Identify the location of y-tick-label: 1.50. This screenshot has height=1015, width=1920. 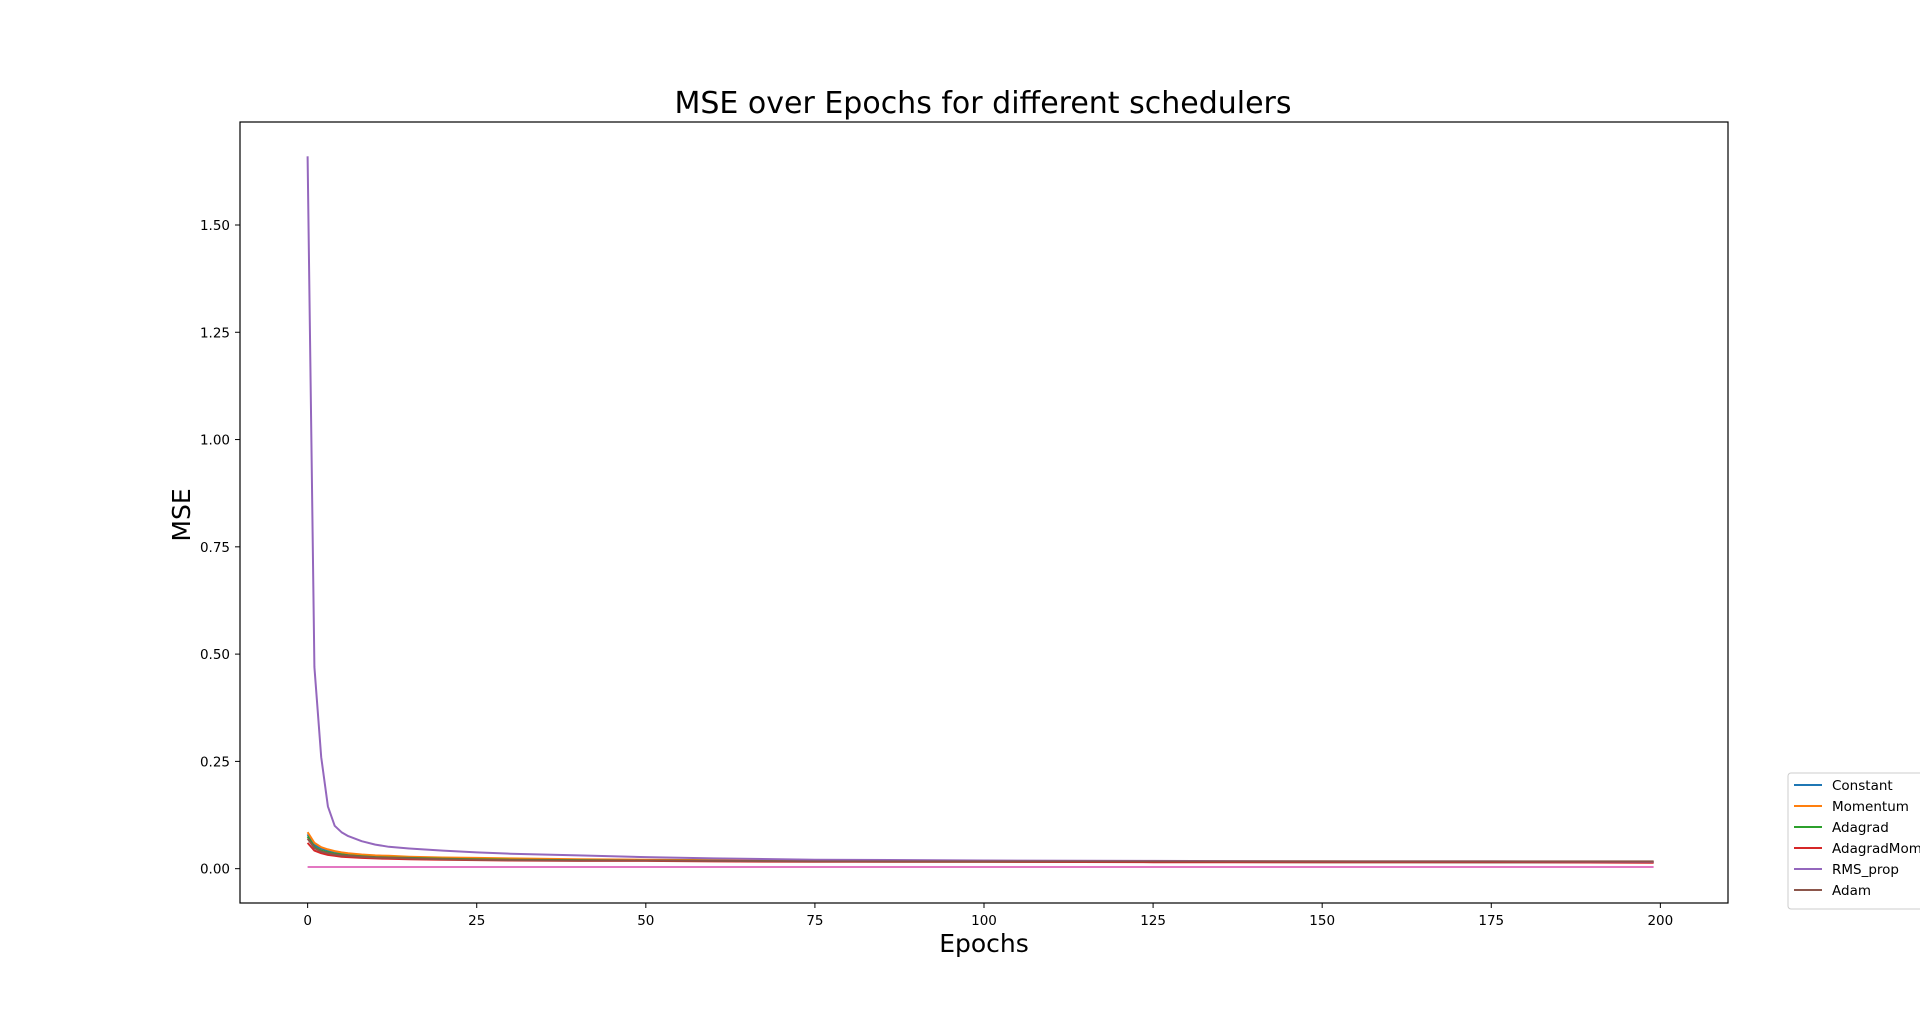
(215, 226).